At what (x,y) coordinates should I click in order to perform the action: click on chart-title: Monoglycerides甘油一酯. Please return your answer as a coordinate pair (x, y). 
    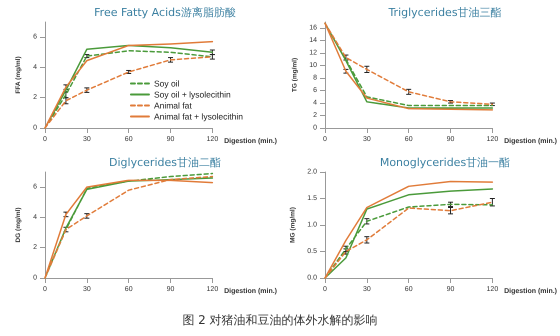
    Looking at the image, I should click on (445, 162).